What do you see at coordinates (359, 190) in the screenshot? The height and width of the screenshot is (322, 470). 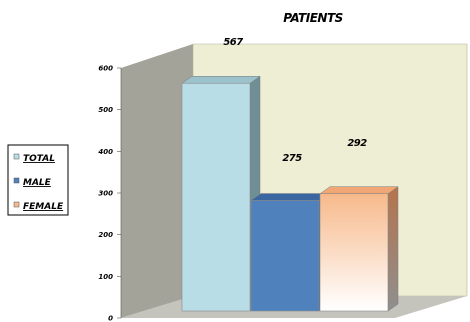 I see `bar-female-top` at bounding box center [359, 190].